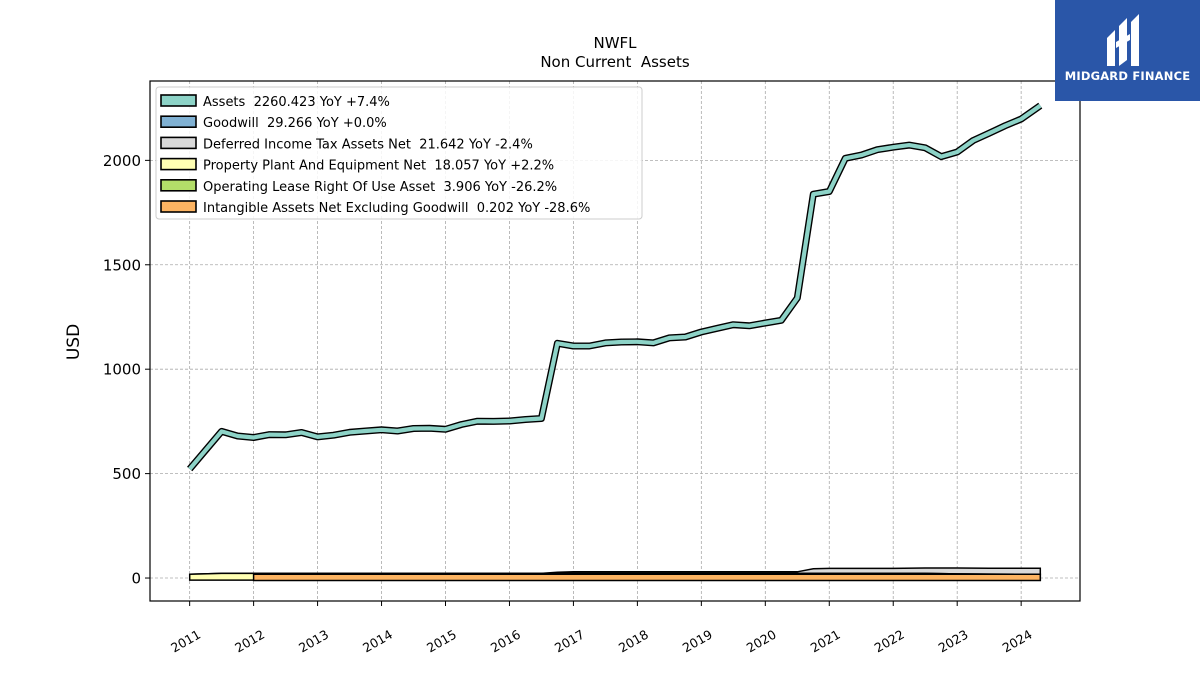 The width and height of the screenshot is (1200, 675). I want to click on brand-logo: MIDGARD FINANCE, so click(1127, 50).